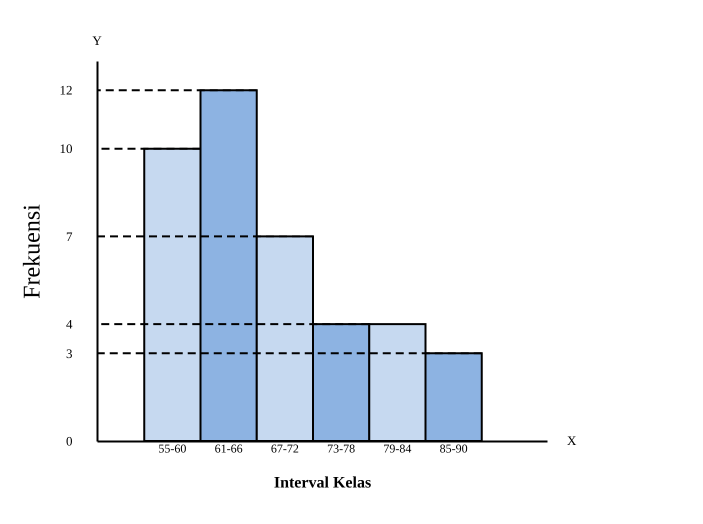 The width and height of the screenshot is (703, 524). I want to click on x-tick-label: 73-78, so click(341, 449).